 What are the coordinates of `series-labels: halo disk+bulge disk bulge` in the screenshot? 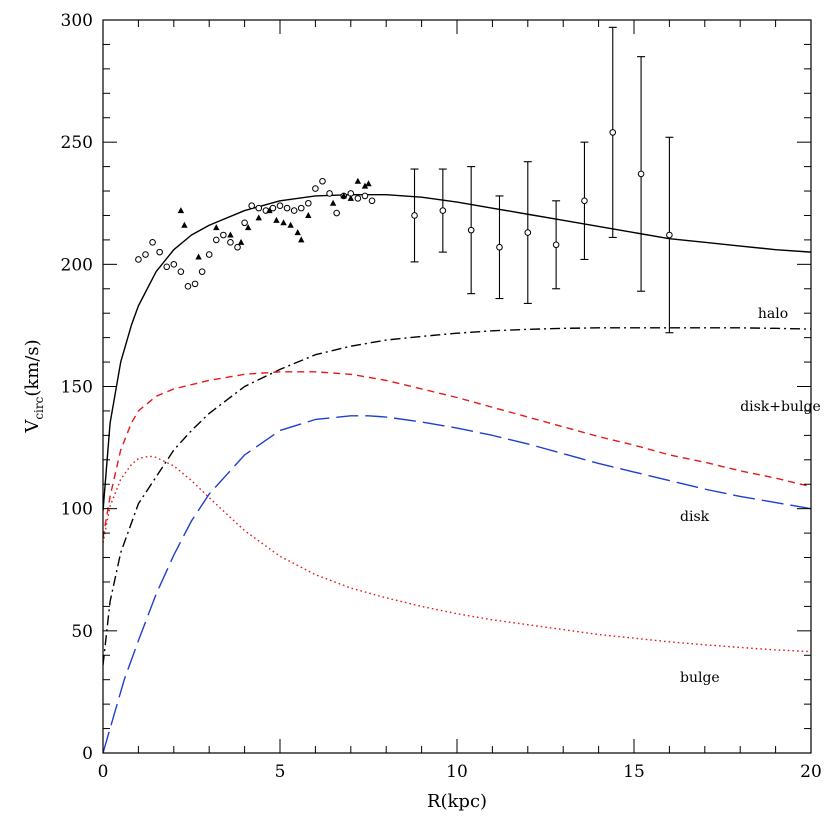 It's located at (750, 496).